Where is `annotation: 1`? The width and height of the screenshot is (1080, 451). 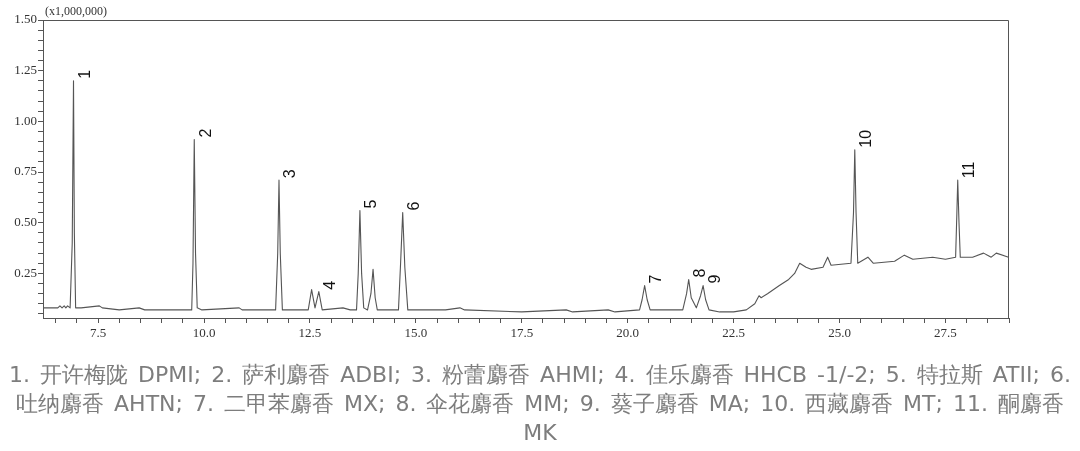
annotation: 1 is located at coordinates (84, 74).